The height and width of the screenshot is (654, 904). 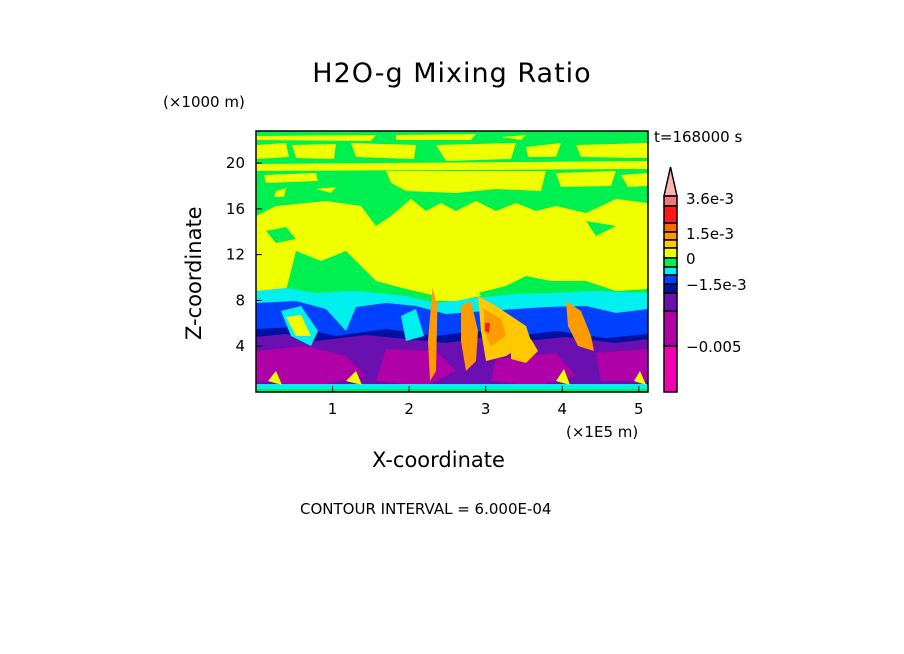 I want to click on y-tick-label: 4, so click(x=240, y=346).